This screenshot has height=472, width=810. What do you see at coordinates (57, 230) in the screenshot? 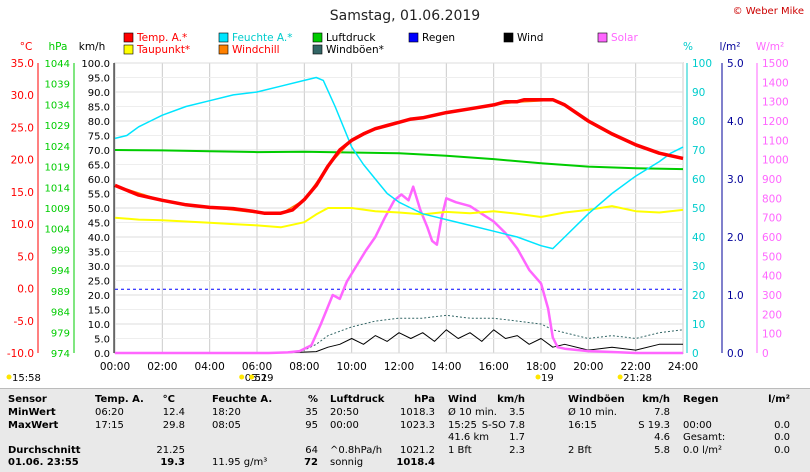
I see `tick-label-press: 1004` at bounding box center [57, 230].